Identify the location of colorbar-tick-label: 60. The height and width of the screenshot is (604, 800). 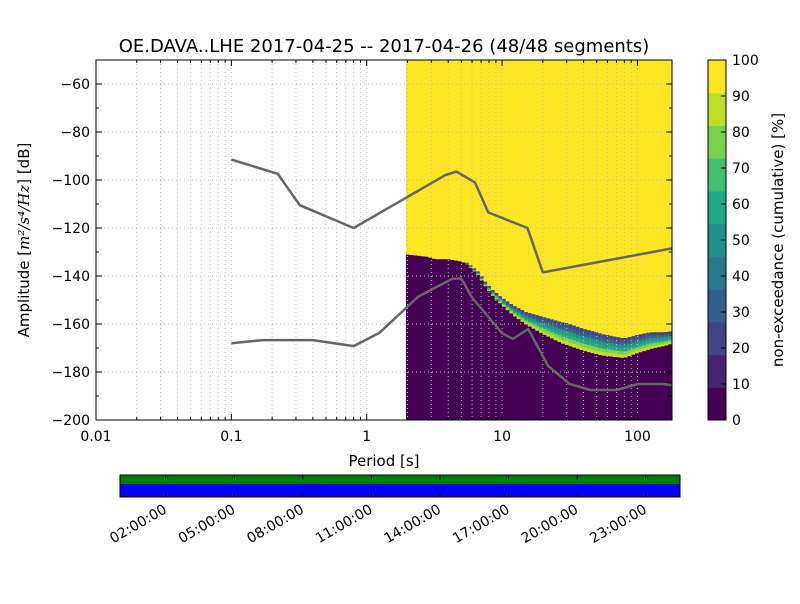
(741, 205).